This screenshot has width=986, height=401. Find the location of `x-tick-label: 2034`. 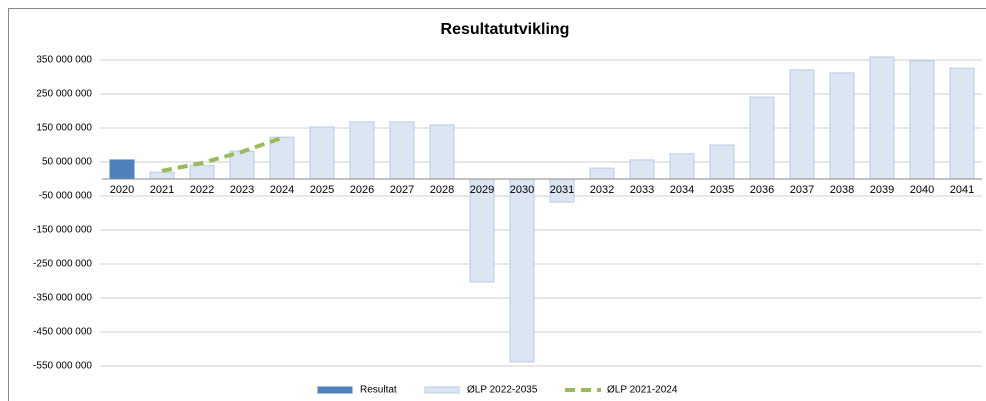

x-tick-label: 2034 is located at coordinates (682, 190).